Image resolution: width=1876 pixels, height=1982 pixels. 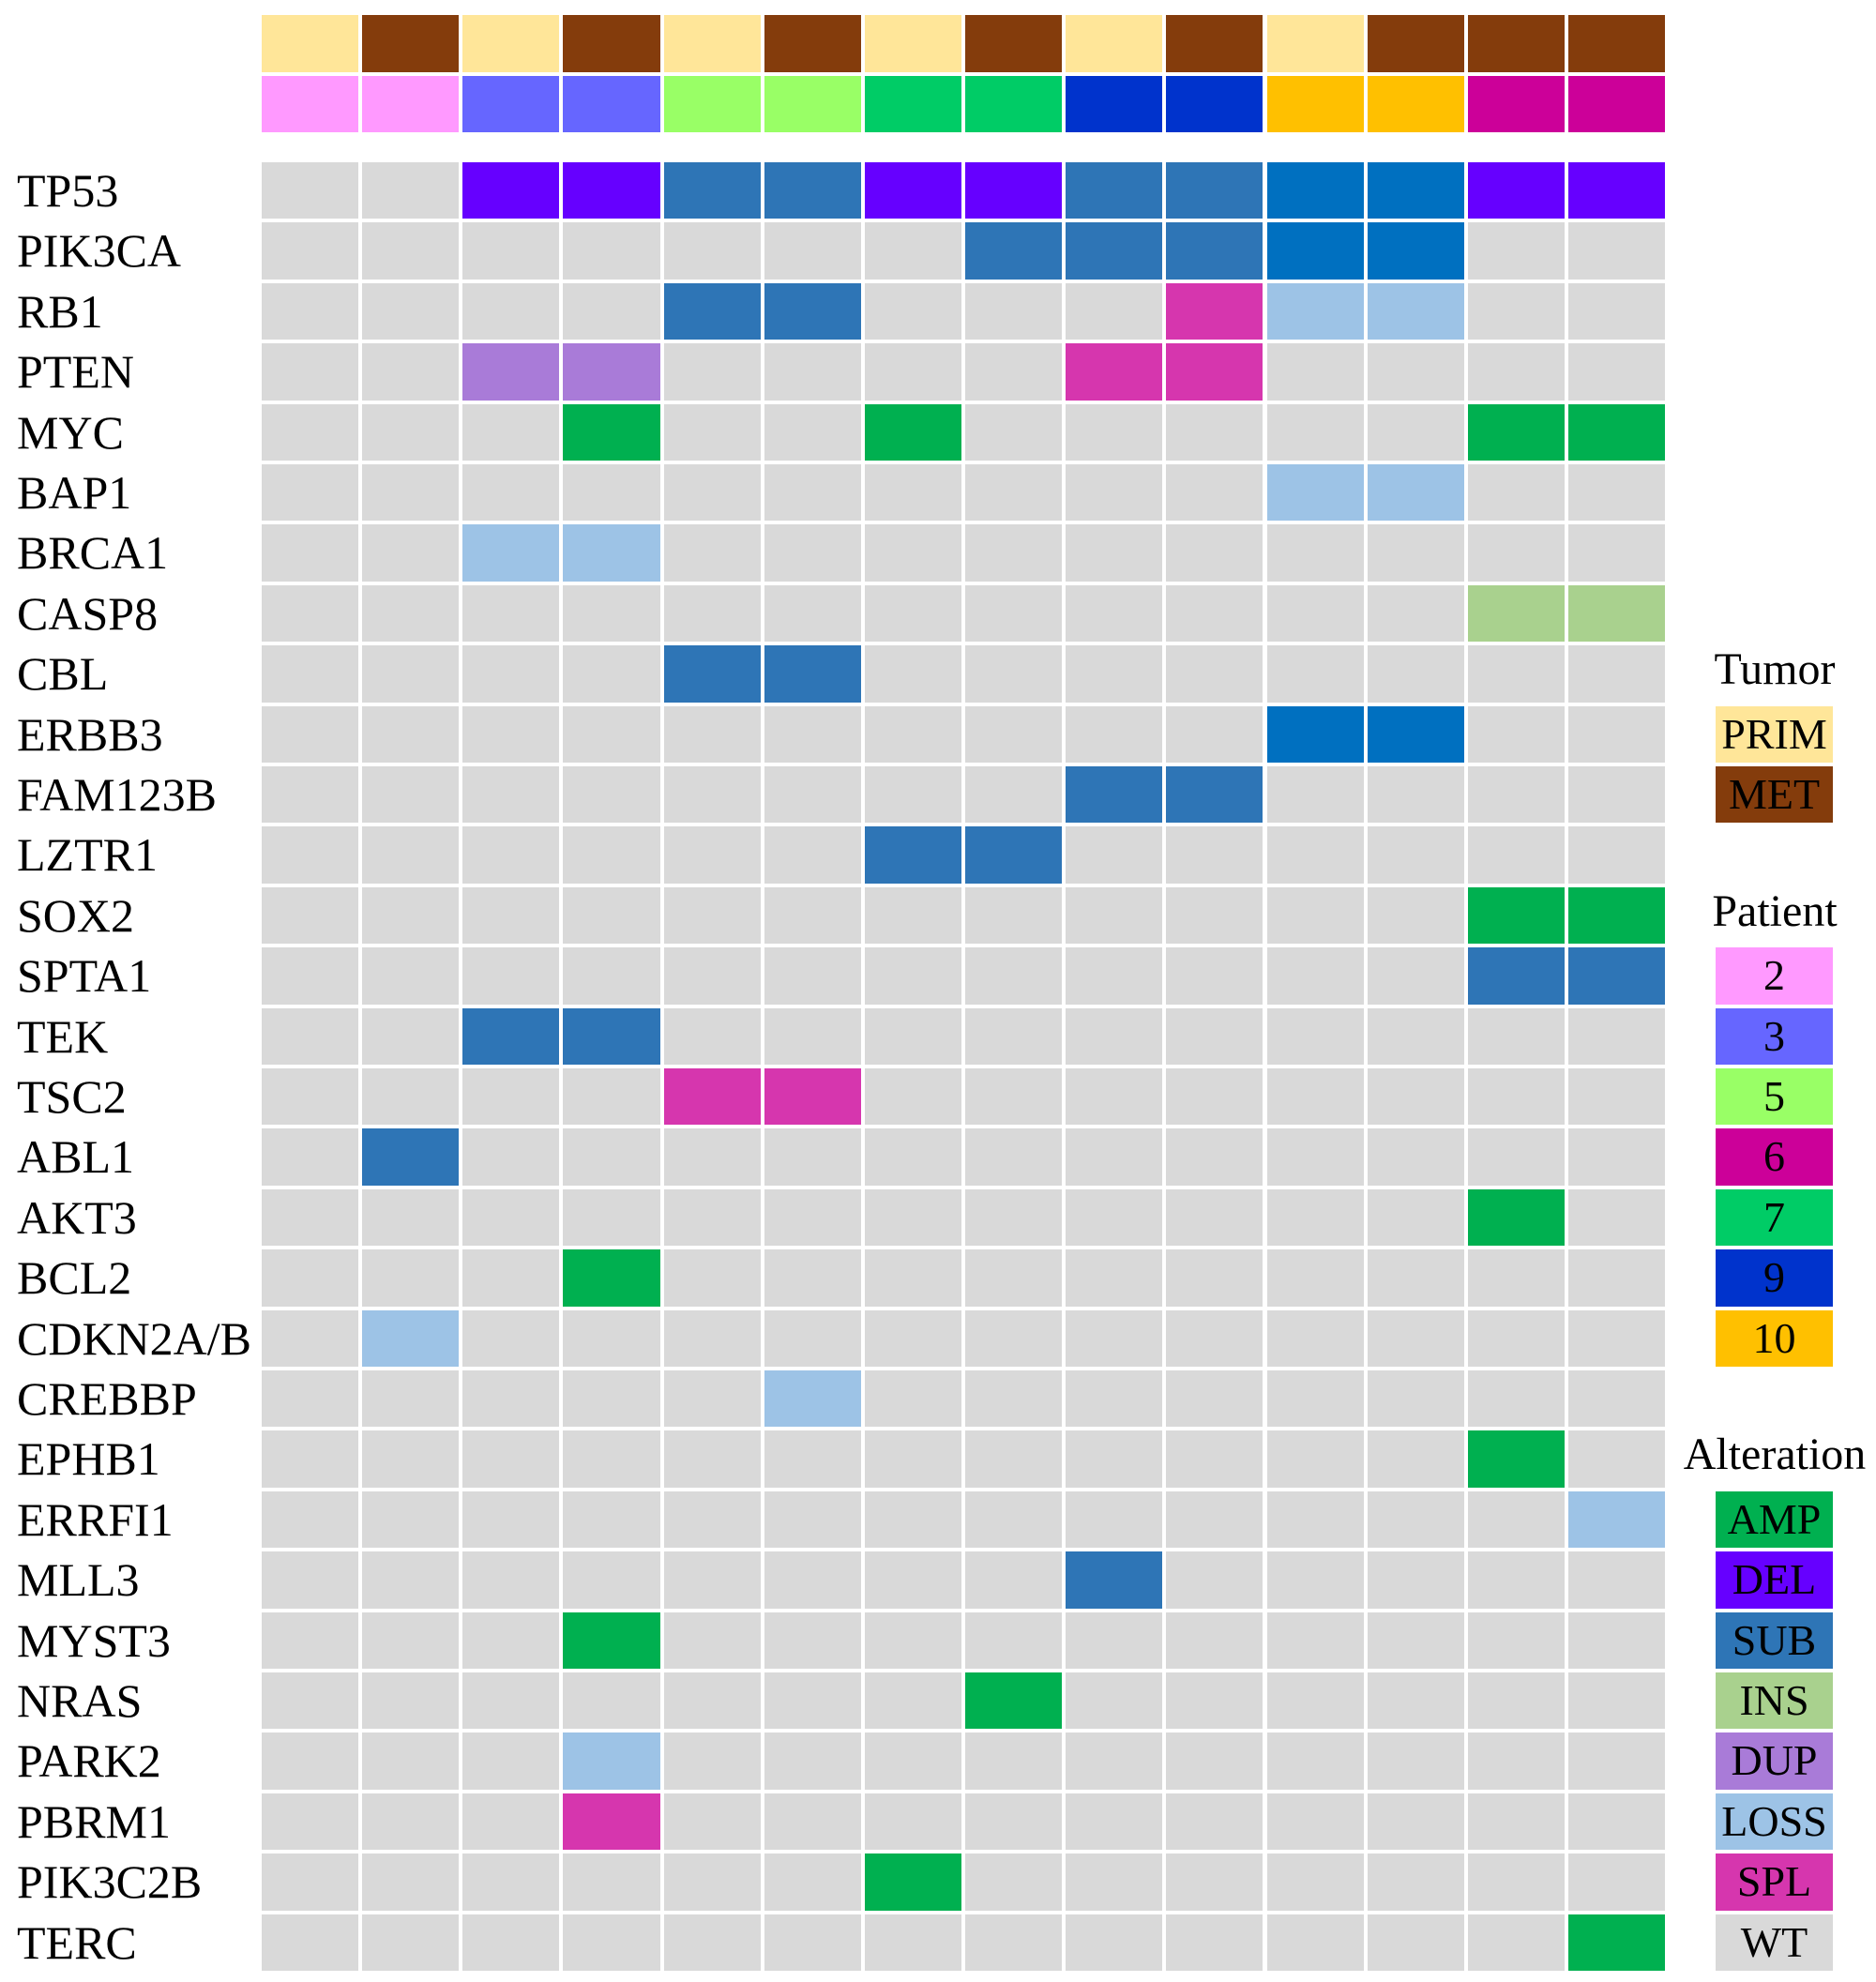 What do you see at coordinates (1774, 1942) in the screenshot?
I see `legend-item-alteration: WT` at bounding box center [1774, 1942].